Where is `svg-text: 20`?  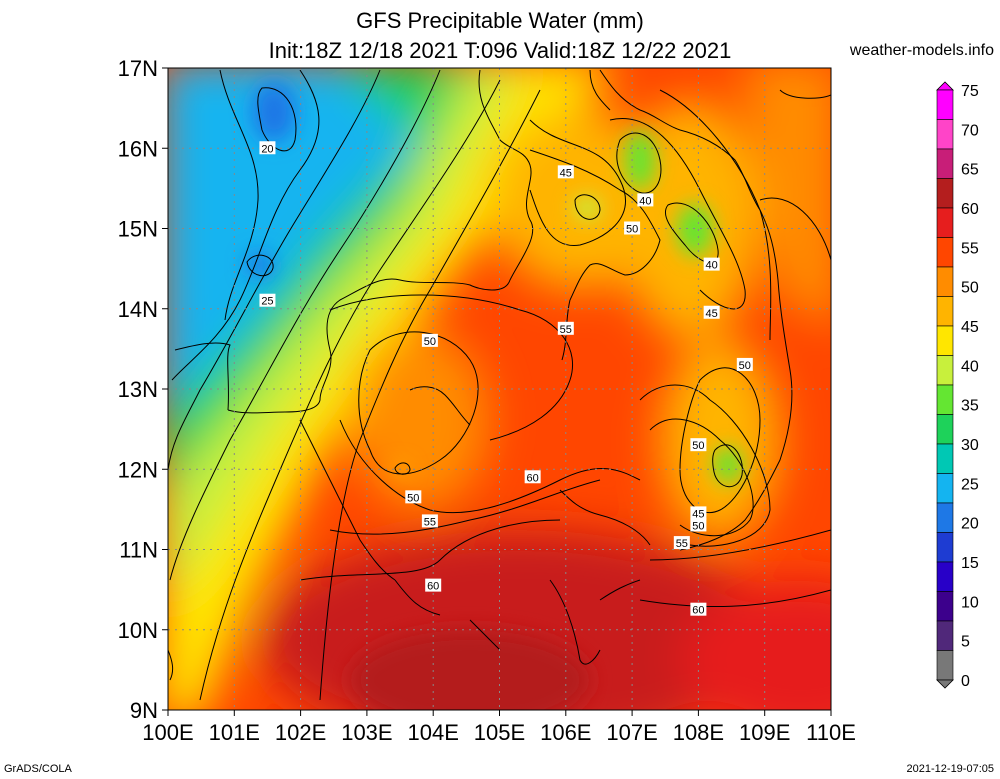
svg-text: 20 is located at coordinates (267, 149).